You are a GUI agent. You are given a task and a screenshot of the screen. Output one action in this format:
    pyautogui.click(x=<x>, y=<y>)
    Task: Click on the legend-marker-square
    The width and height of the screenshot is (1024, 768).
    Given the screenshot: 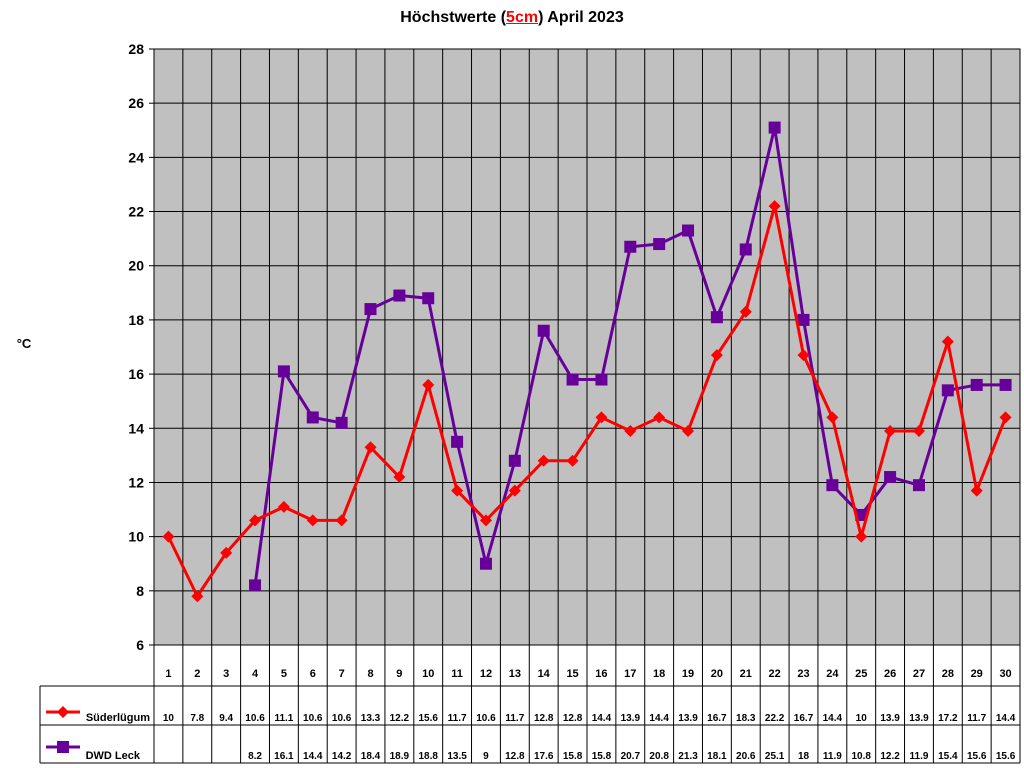 What is the action you would take?
    pyautogui.click(x=63, y=747)
    